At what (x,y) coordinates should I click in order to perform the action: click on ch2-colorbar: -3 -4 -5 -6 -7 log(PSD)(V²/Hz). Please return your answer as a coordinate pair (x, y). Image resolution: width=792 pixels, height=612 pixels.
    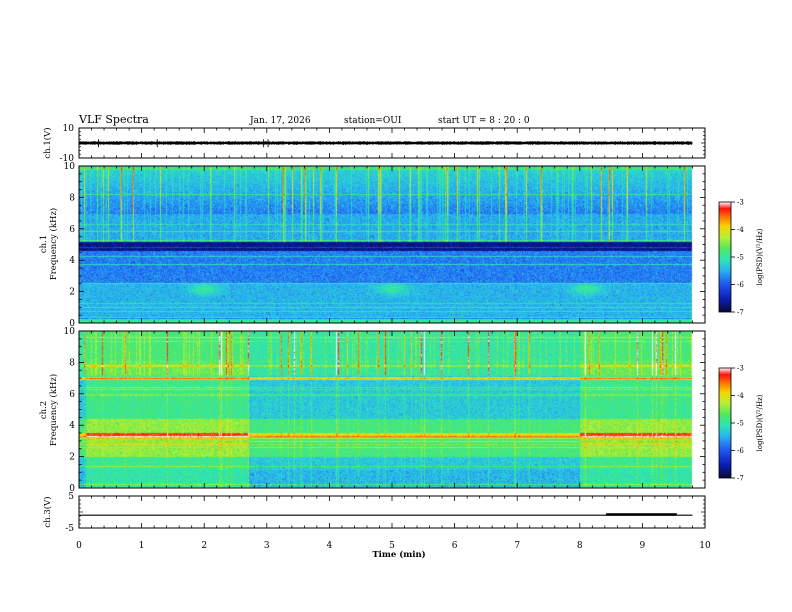
    Looking at the image, I should click on (741, 424).